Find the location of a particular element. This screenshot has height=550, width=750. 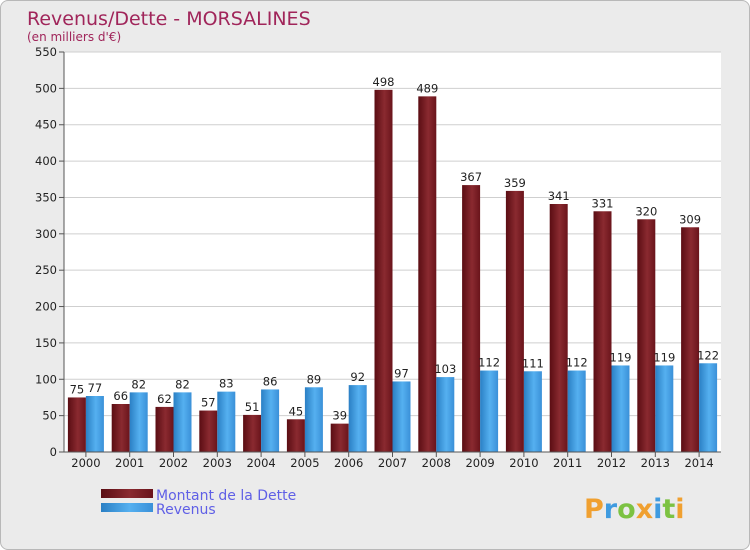

x-tick-label: 2014 is located at coordinates (698, 463).